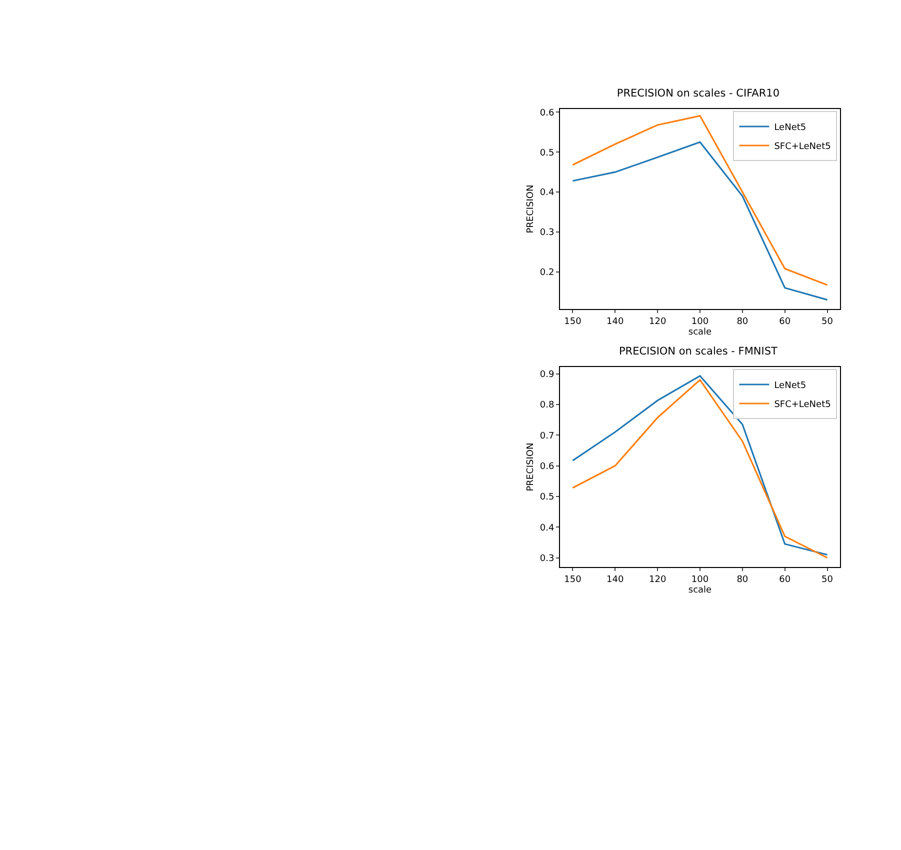  Describe the element at coordinates (698, 93) in the screenshot. I see `chart-title: PRECISION on scales - CIFAR10` at that location.